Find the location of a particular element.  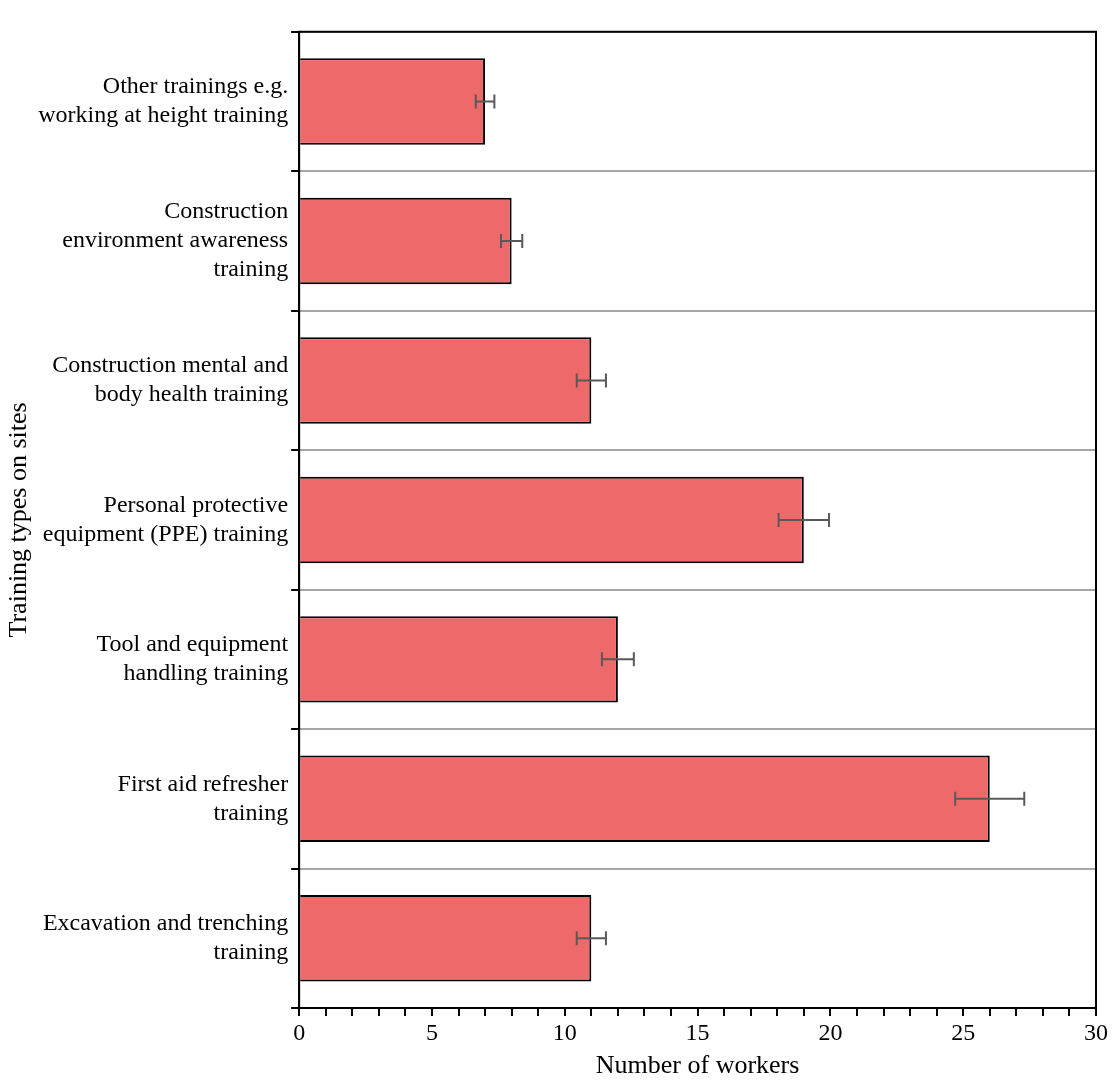

x-tick-label: 5 is located at coordinates (431, 1031).